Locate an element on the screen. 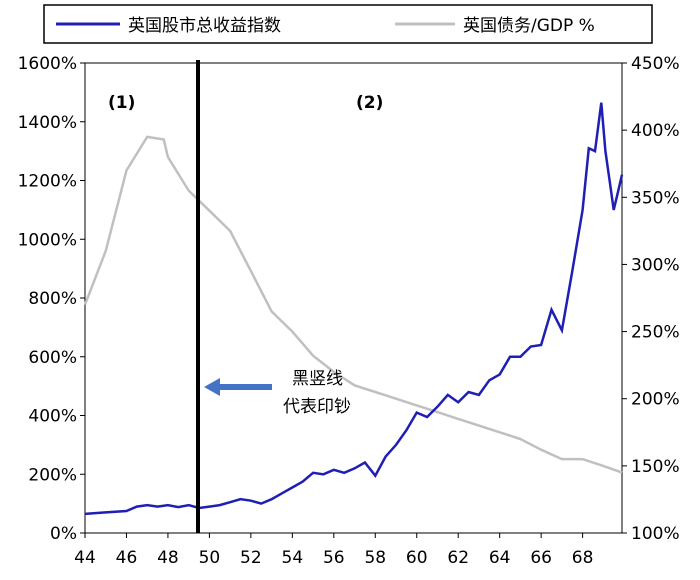 Image resolution: width=700 pixels, height=580 pixels. left-tick-label: 400% is located at coordinates (52, 417).